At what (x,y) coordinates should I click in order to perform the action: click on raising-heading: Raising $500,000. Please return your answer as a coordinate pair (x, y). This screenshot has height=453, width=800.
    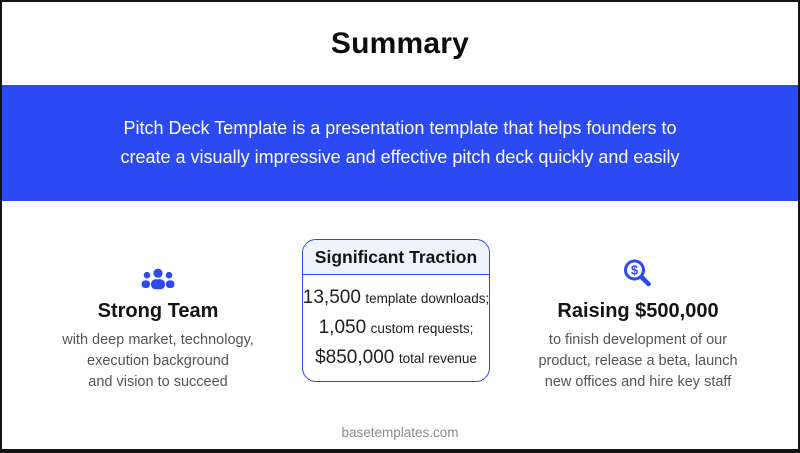
    Looking at the image, I should click on (638, 311).